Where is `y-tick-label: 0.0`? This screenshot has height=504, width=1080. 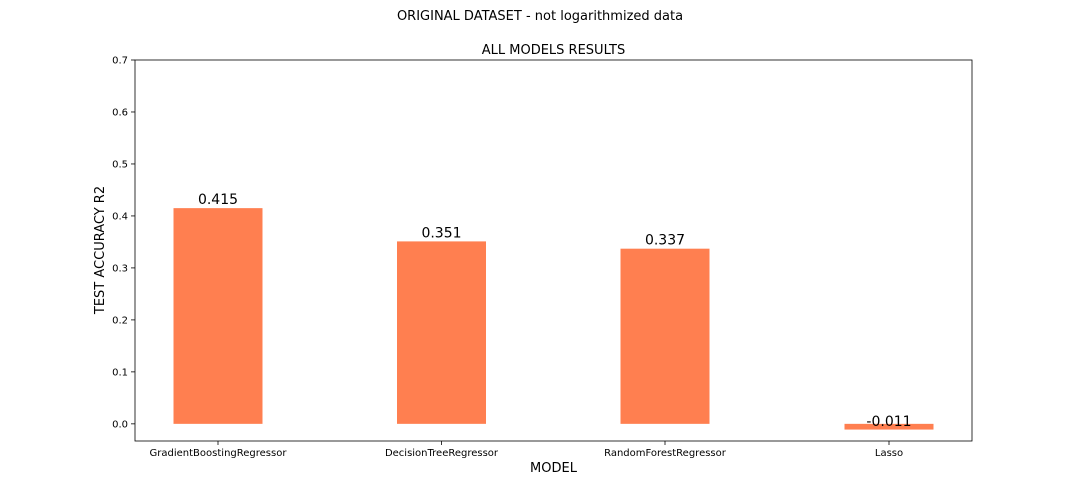 y-tick-label: 0.0 is located at coordinates (120, 424).